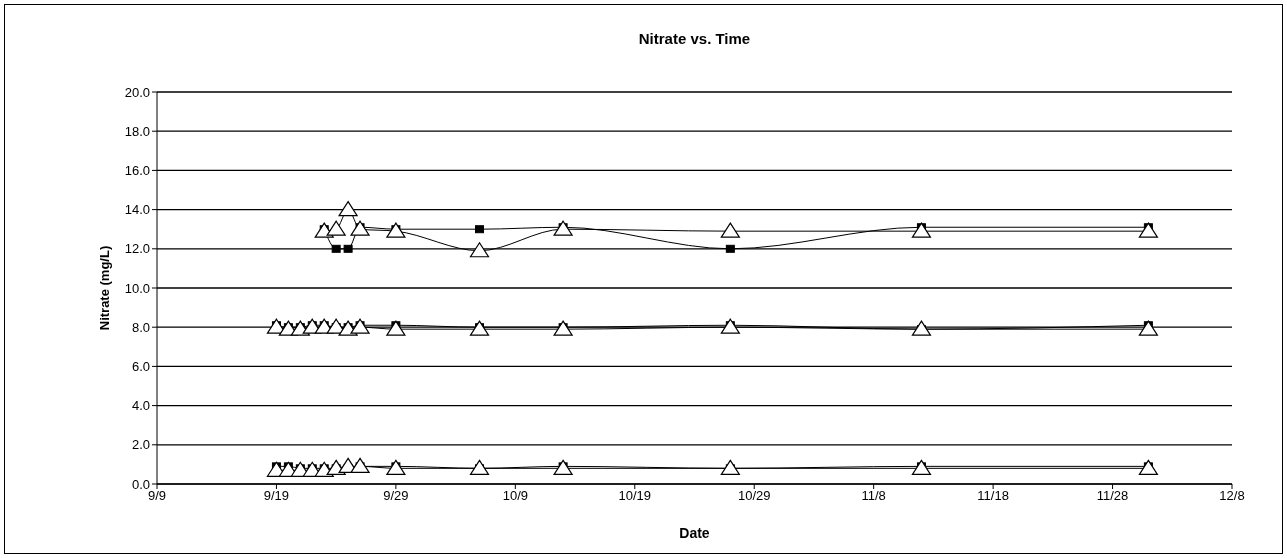 The height and width of the screenshot is (558, 1287). What do you see at coordinates (140, 406) in the screenshot?
I see `y-tick-label: 4.0` at bounding box center [140, 406].